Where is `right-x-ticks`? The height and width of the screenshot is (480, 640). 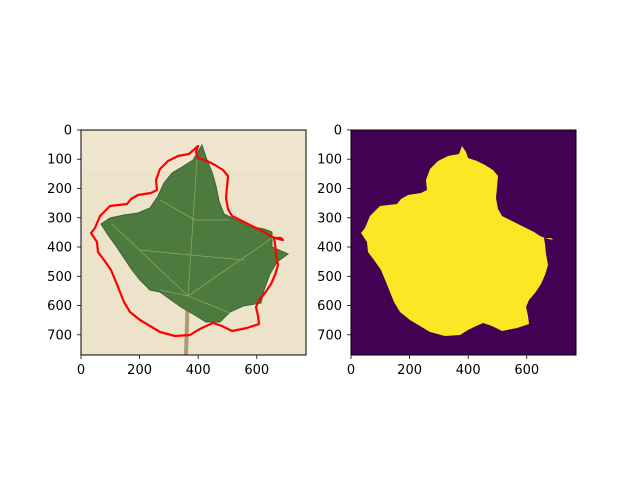
right-x-ticks is located at coordinates (439, 357).